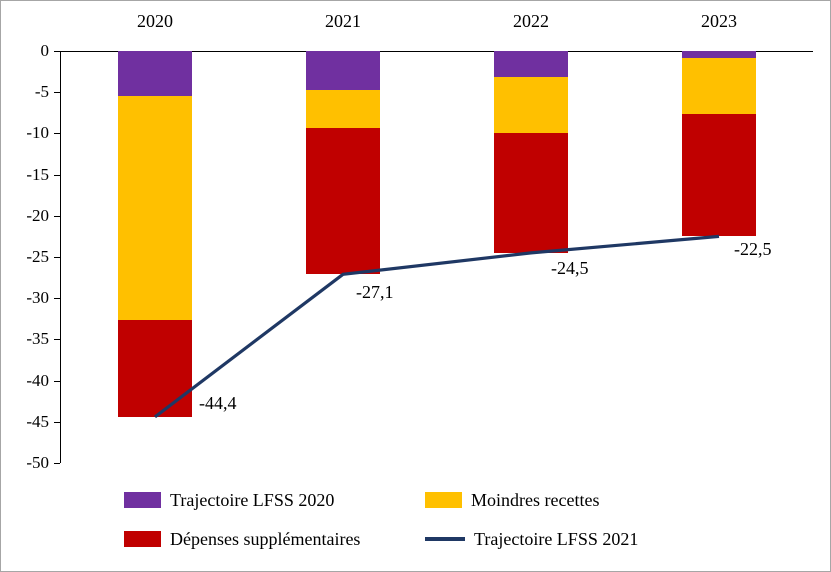 This screenshot has height=572, width=831. What do you see at coordinates (570, 267) in the screenshot?
I see `line-data-label-2022: -24,5` at bounding box center [570, 267].